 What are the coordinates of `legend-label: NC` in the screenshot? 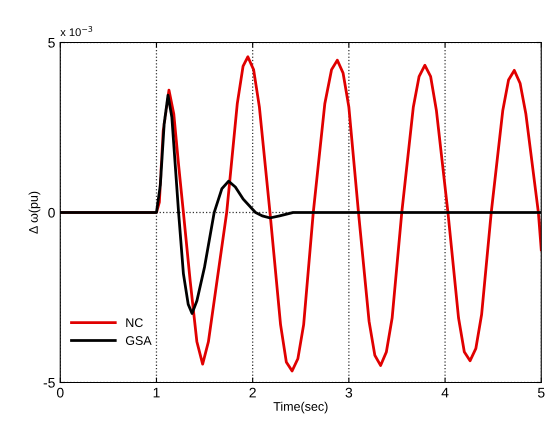 It's located at (134, 323).